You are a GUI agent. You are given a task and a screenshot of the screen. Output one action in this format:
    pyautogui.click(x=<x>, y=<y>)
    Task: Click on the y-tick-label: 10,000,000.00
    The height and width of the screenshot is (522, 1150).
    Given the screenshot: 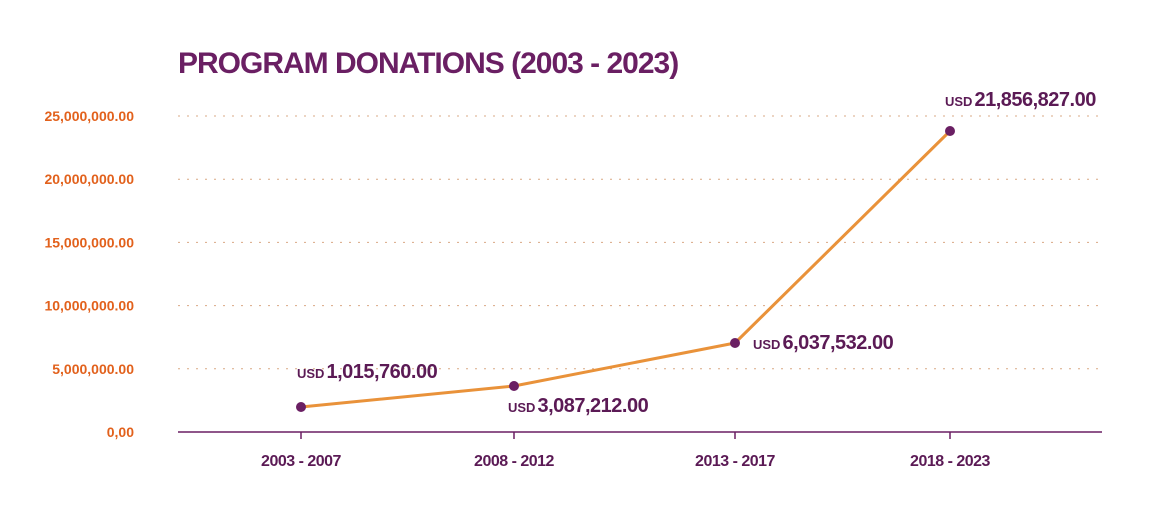 What is the action you would take?
    pyautogui.click(x=89, y=306)
    